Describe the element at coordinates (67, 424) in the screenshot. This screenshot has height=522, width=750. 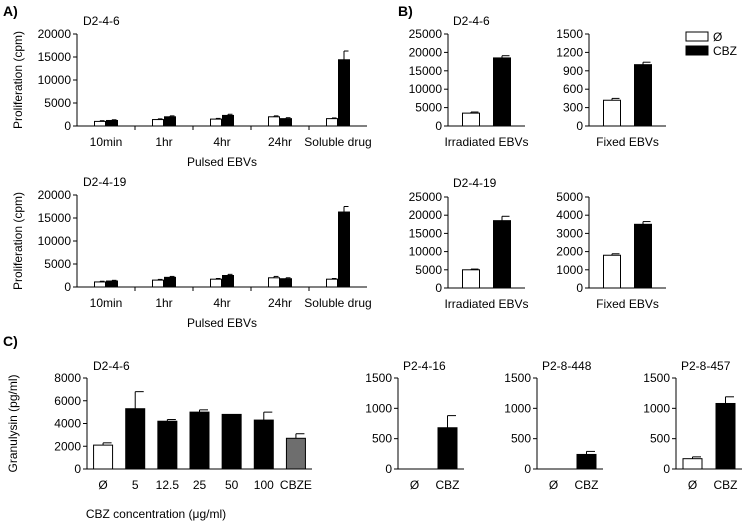
I see `y-tick-label: 4000` at that location.